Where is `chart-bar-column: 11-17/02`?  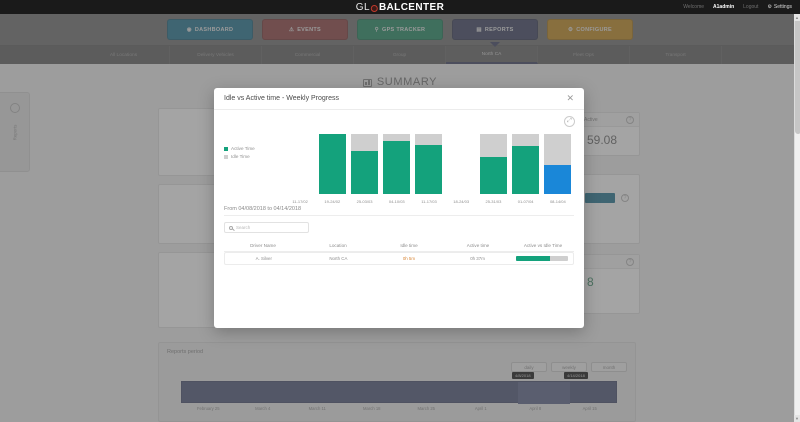 chart-bar-column: 11-17/02 is located at coordinates (300, 166).